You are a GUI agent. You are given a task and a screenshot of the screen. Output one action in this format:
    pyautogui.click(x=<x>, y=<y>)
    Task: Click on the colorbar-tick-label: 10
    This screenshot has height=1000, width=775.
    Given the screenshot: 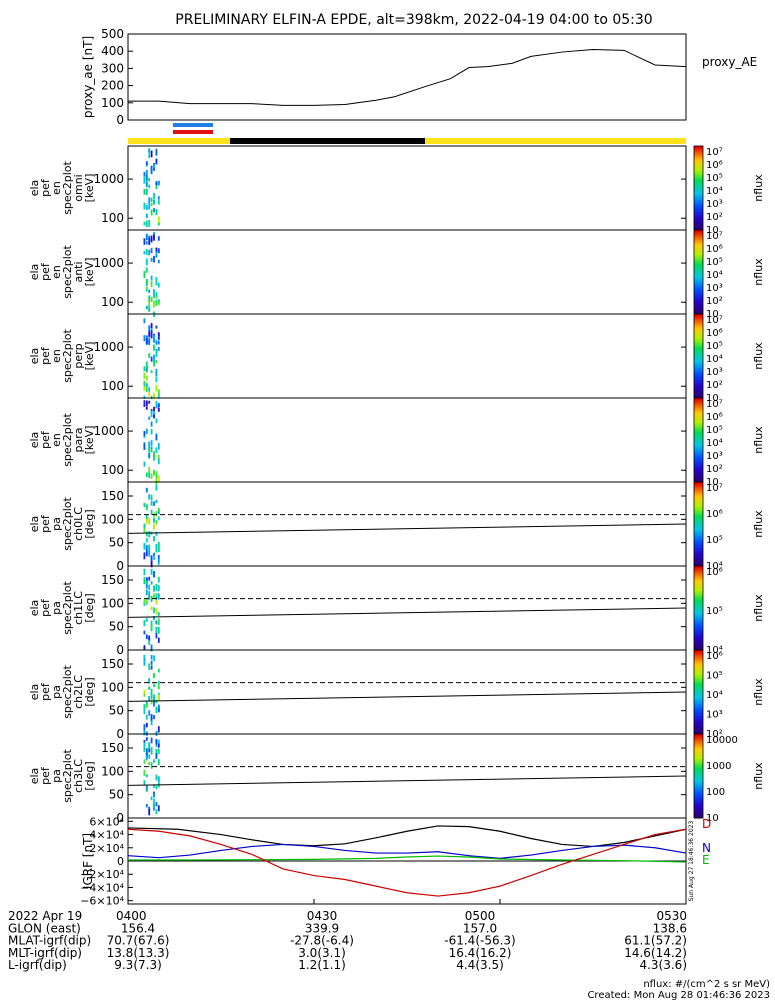 What is the action you would take?
    pyautogui.click(x=712, y=818)
    